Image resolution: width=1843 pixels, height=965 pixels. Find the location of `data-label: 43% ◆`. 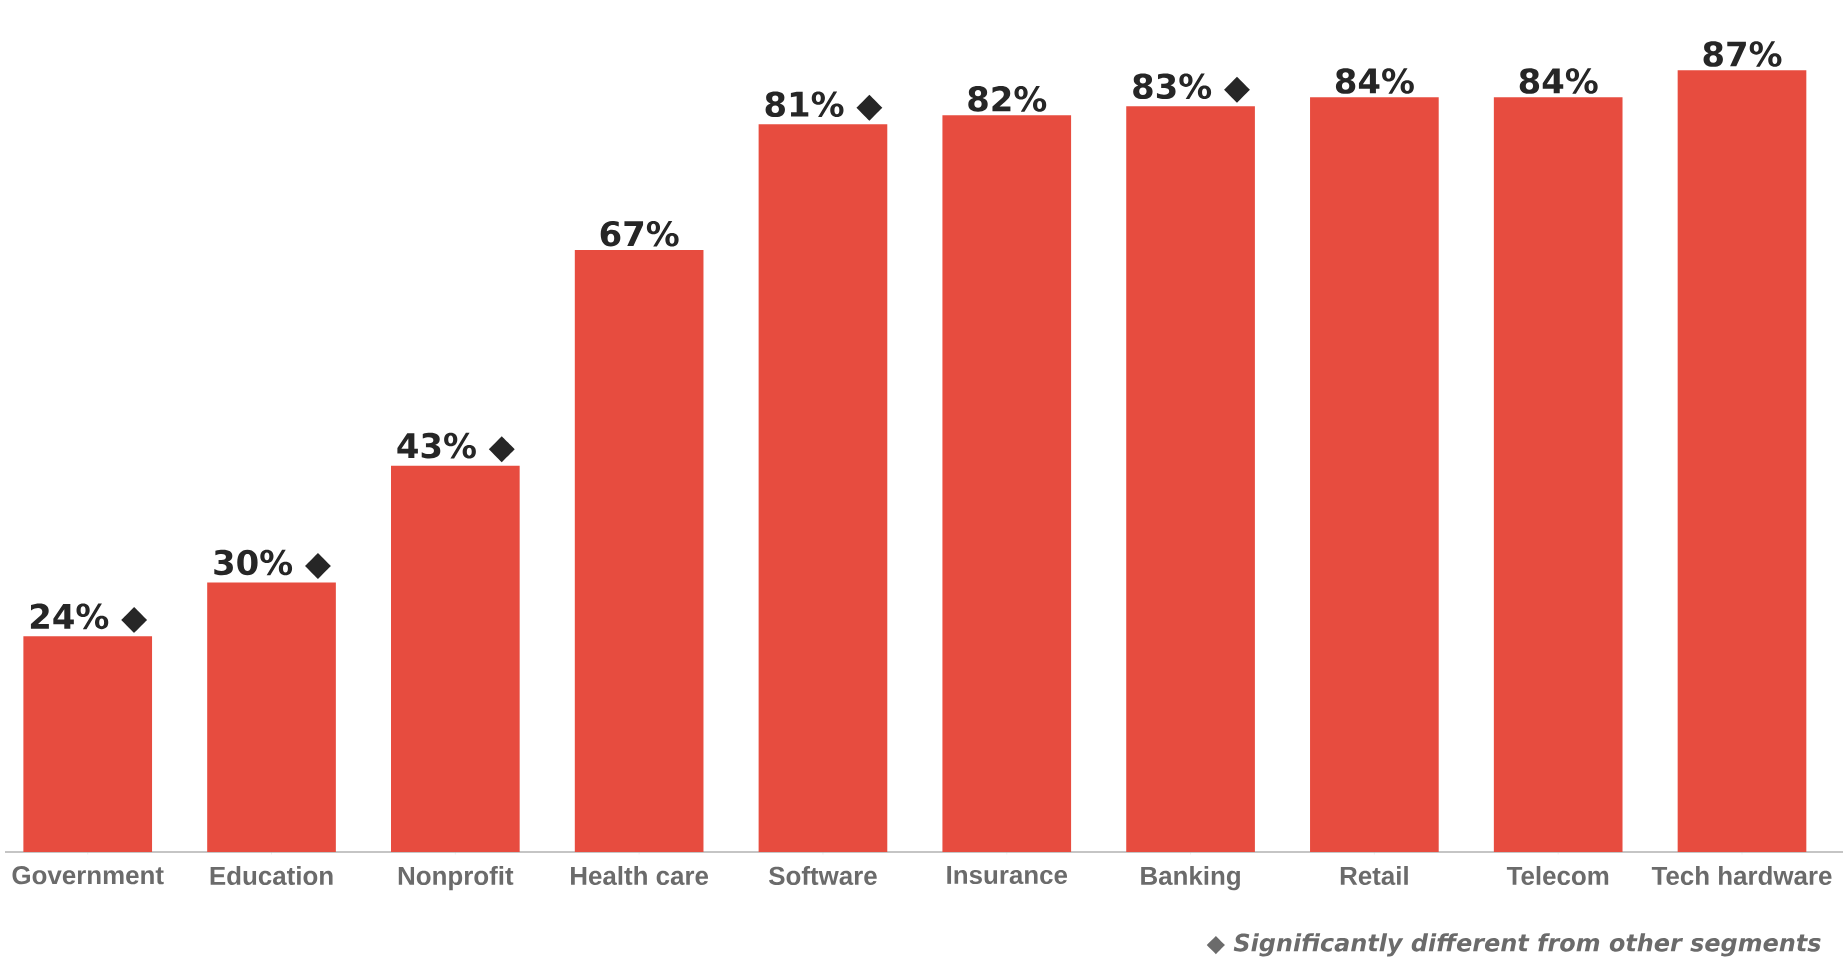

data-label: 43% ◆ is located at coordinates (456, 447).